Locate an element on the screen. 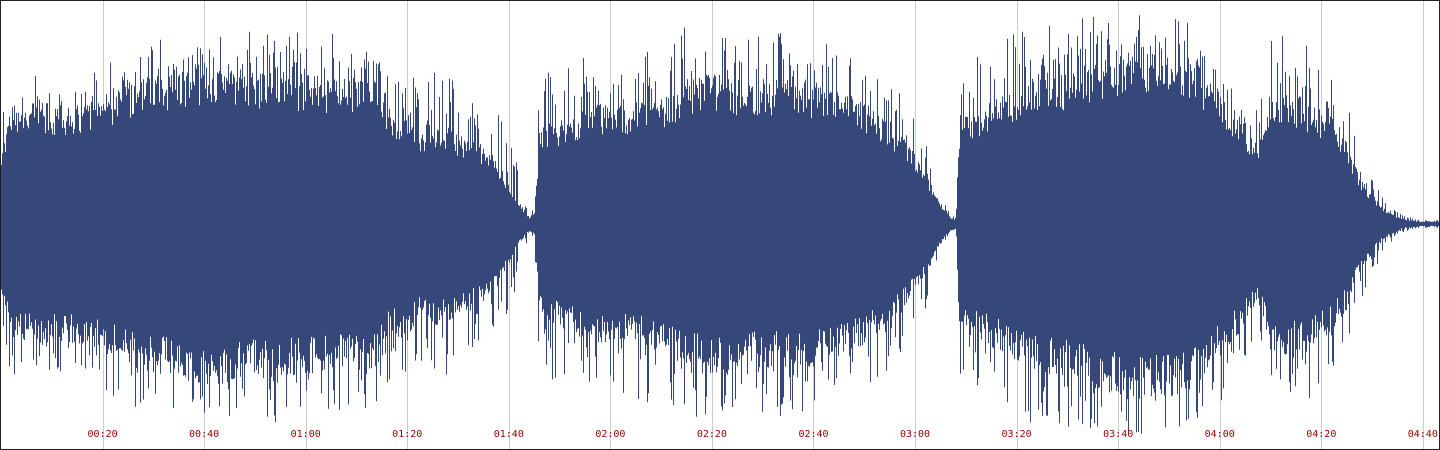 This screenshot has width=1440, height=450. time-tick-label: 00:40 is located at coordinates (204, 434).